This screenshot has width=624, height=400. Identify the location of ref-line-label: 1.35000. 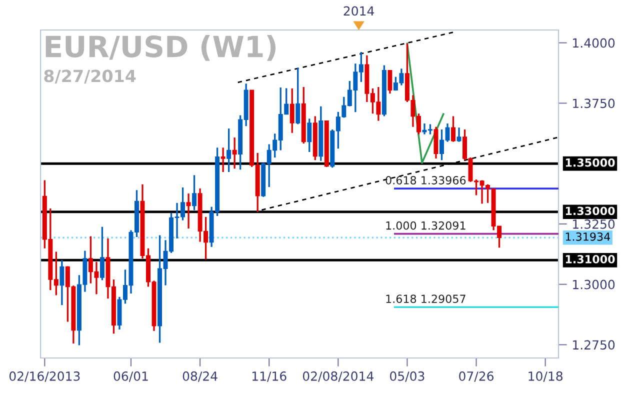
(590, 162).